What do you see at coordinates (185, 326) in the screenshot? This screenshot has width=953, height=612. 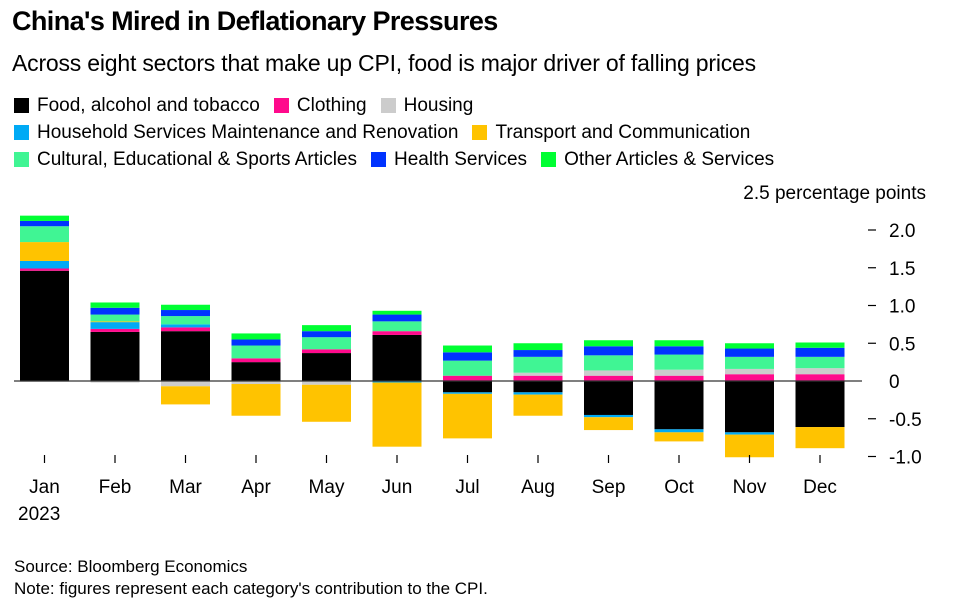 I see `bar-segment-mar-household-services-maintenance-and-renovation` at bounding box center [185, 326].